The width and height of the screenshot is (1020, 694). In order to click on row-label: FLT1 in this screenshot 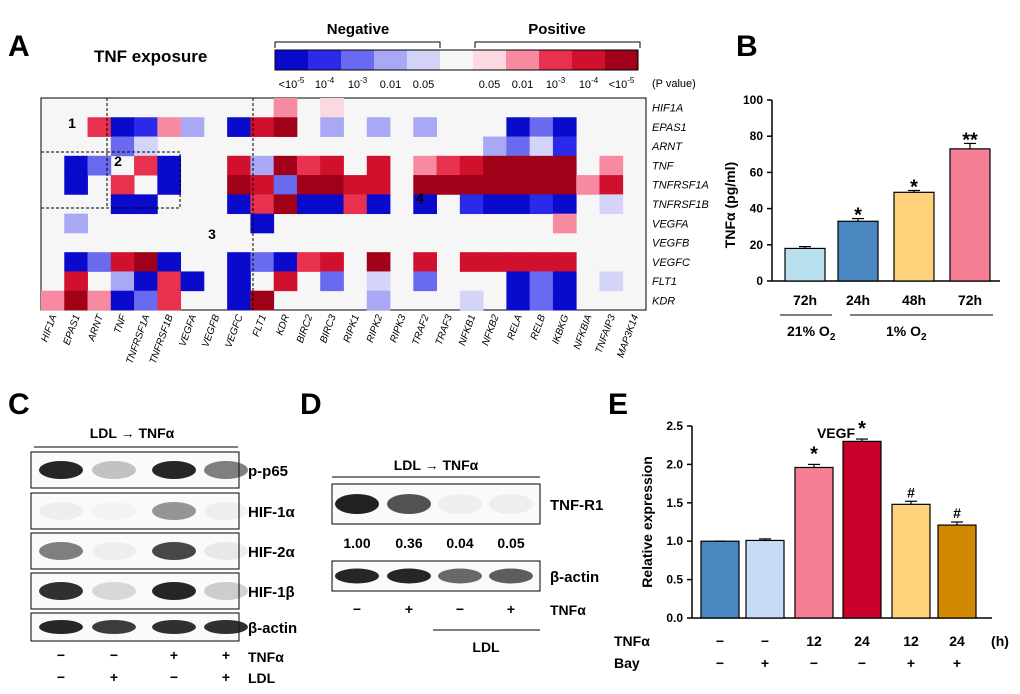, I will do `click(664, 282)`.